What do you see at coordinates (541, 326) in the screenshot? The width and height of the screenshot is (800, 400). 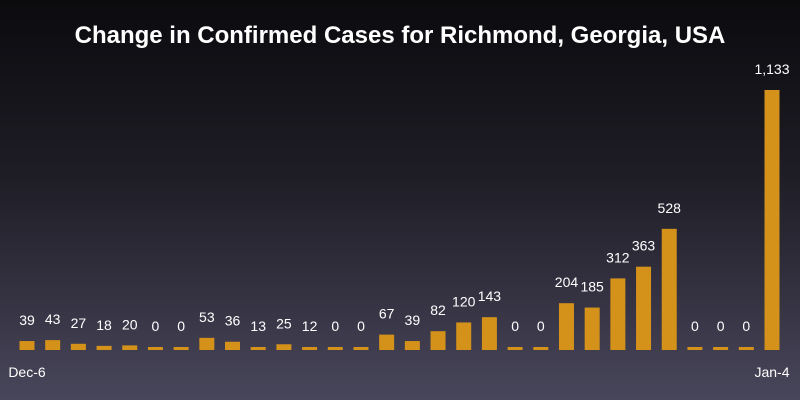 I see `value-label-20: 0` at bounding box center [541, 326].